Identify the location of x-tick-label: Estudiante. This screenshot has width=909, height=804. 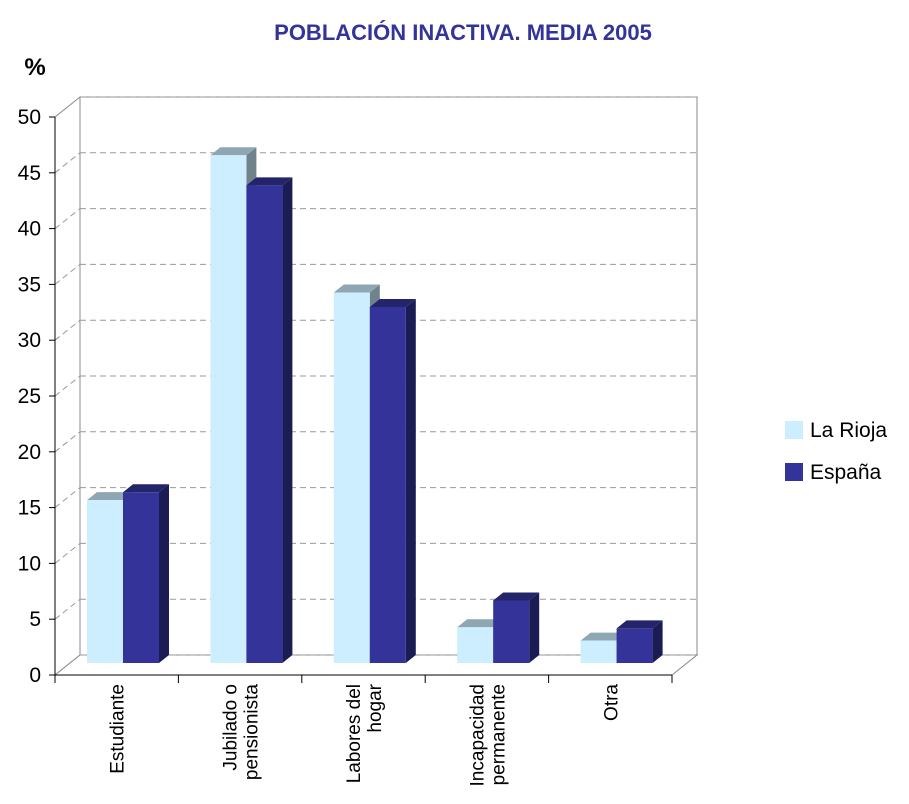
(118, 729).